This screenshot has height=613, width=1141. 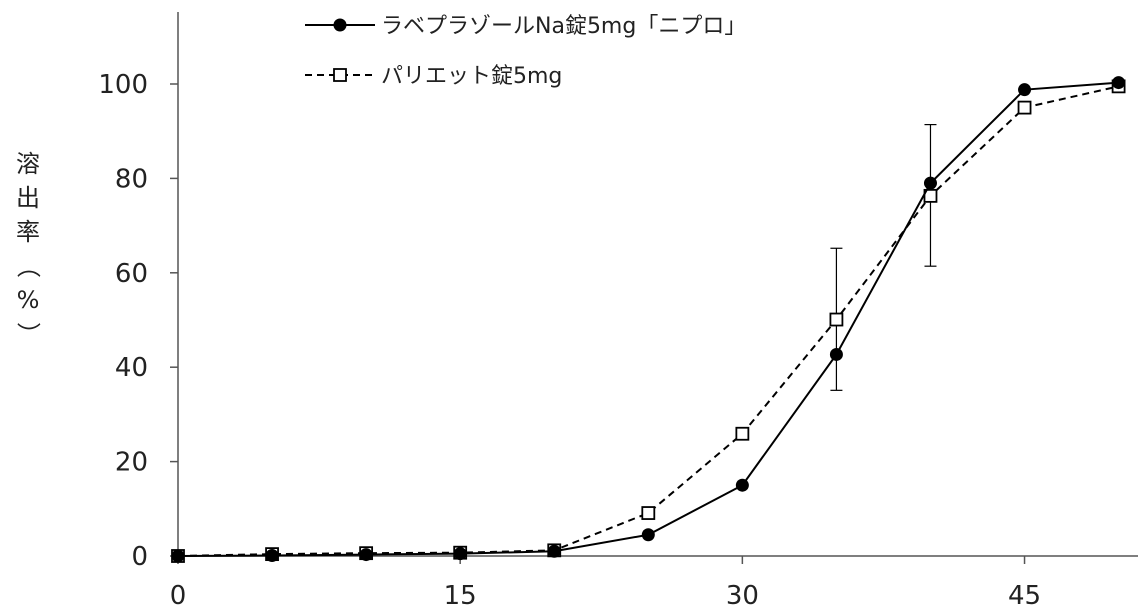 I want to click on y-tick-label: 60, so click(x=131, y=274).